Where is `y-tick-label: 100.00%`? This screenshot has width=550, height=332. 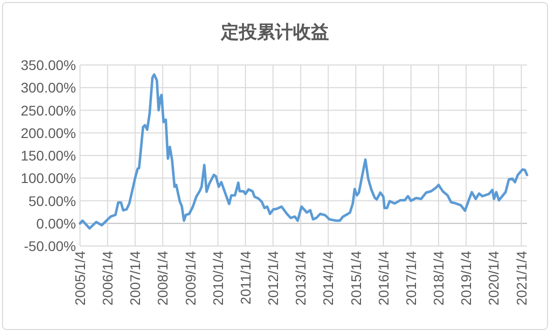 y-tick-label: 100.00% is located at coordinates (48, 178).